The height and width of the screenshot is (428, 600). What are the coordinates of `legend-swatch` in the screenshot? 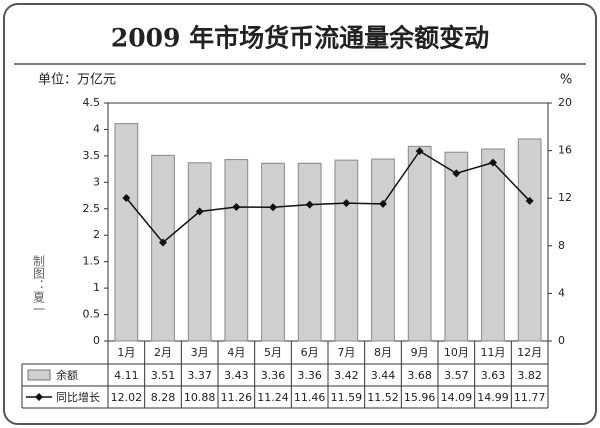 It's located at (39, 375).